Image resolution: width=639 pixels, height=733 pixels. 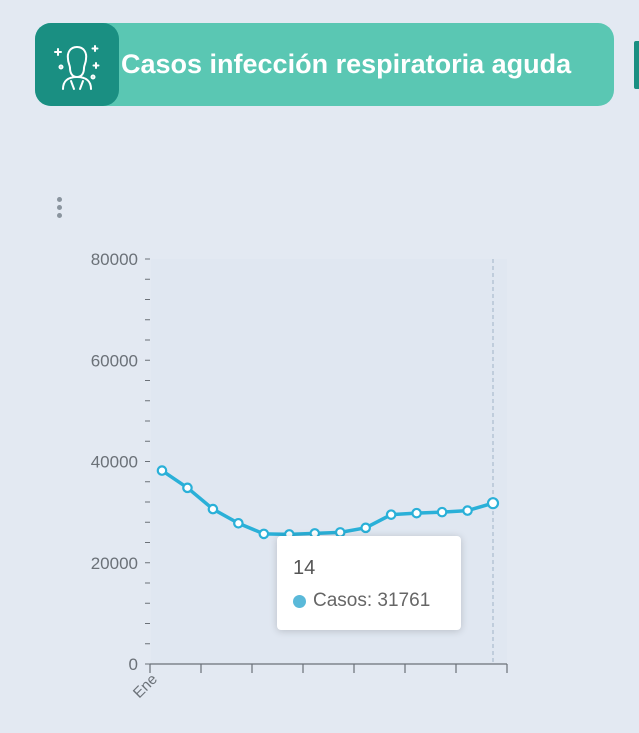 What do you see at coordinates (369, 583) in the screenshot?
I see `chart-tooltip: 14 Casos: 31761` at bounding box center [369, 583].